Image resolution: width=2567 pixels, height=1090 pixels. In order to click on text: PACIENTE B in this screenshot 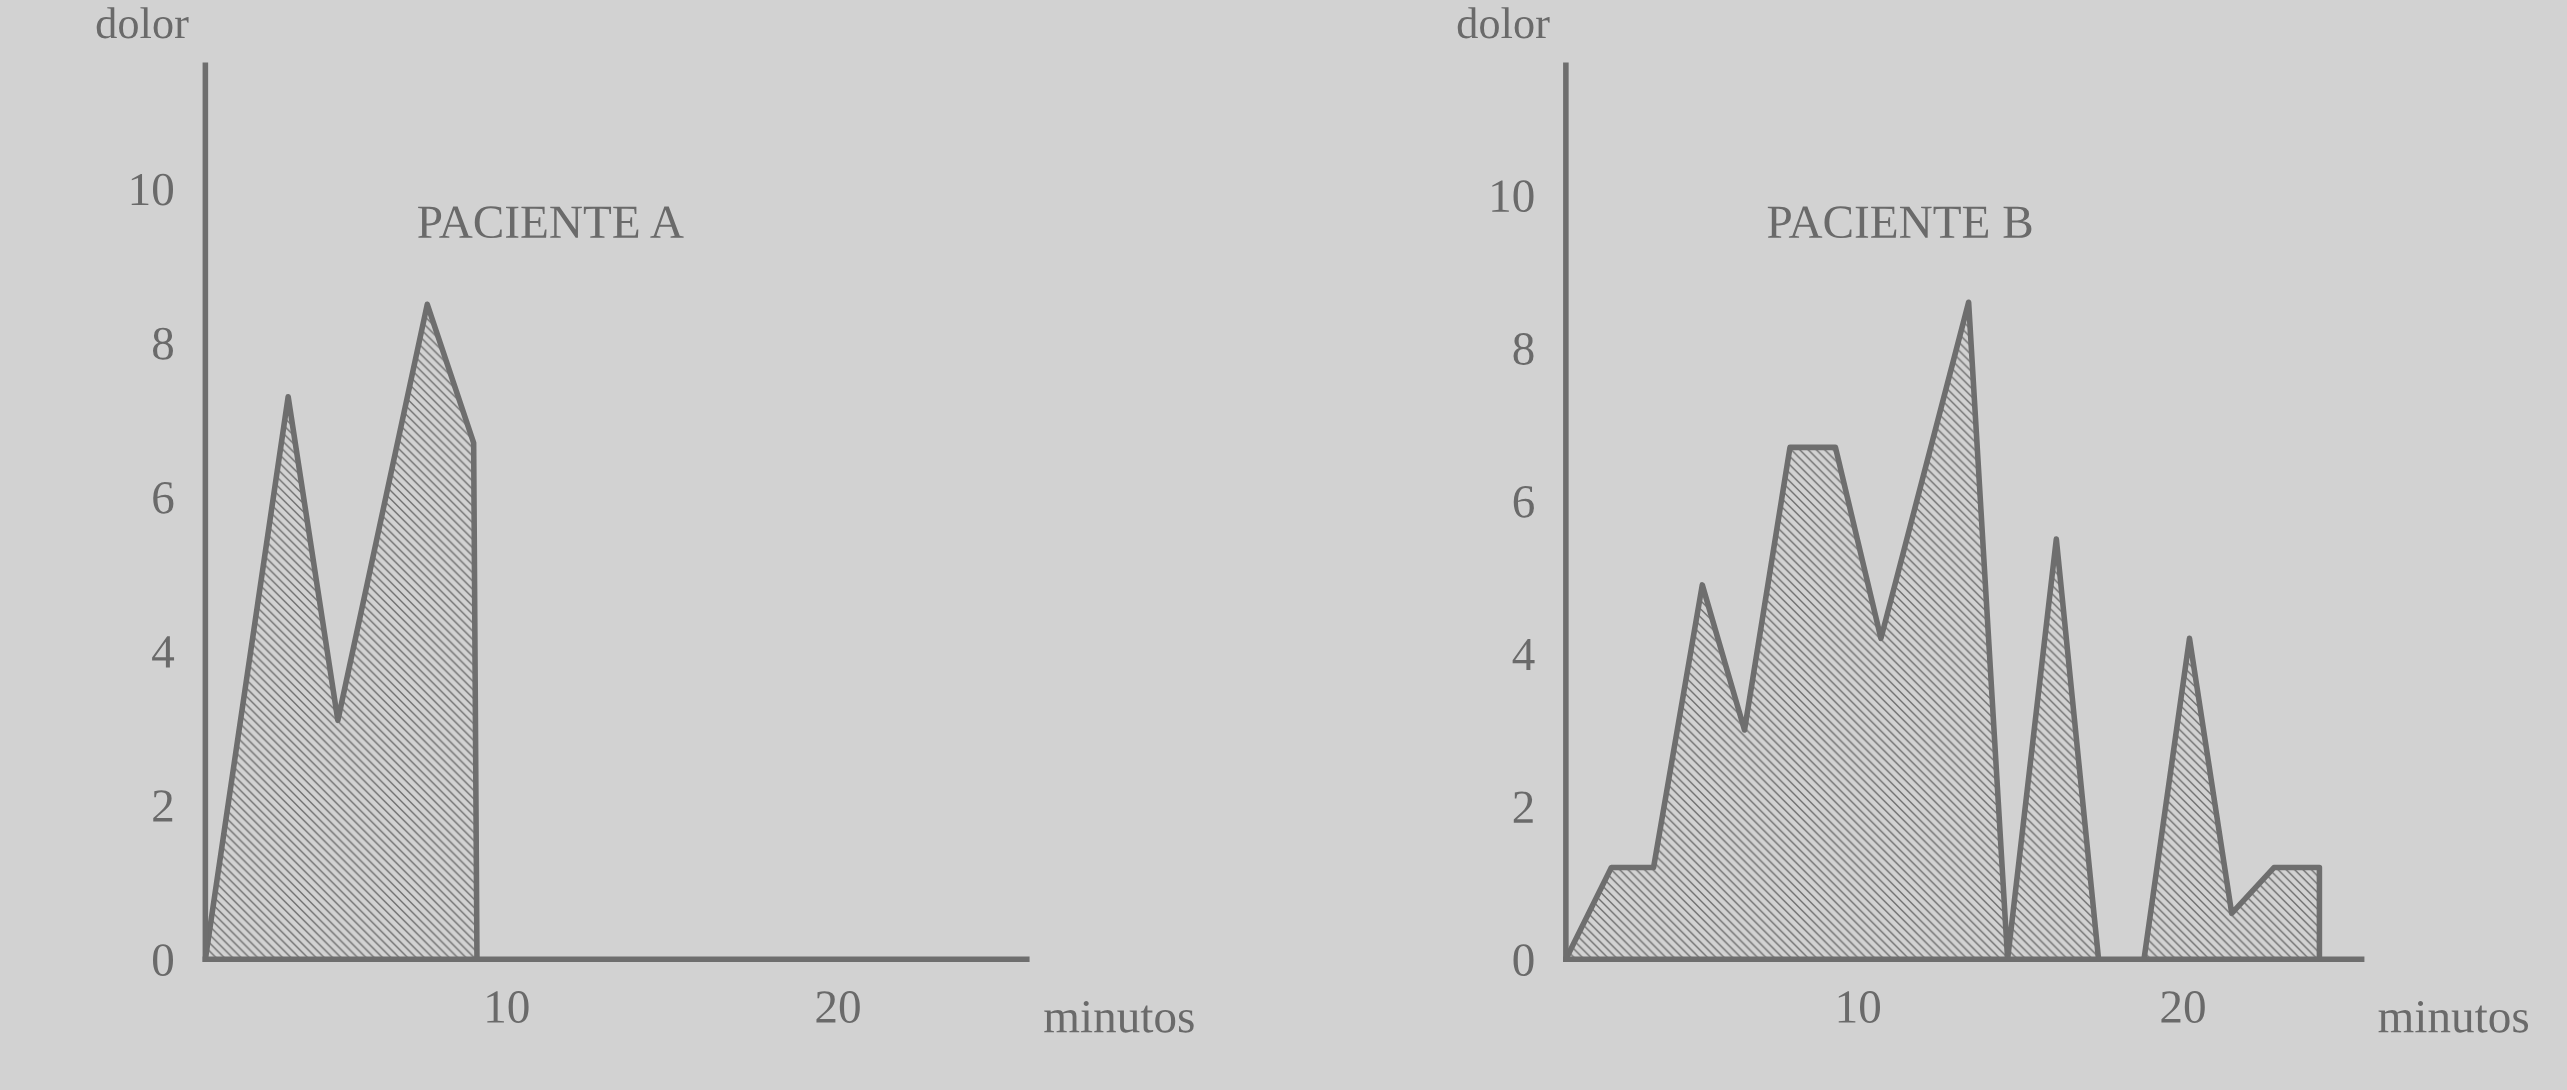, I will do `click(1899, 222)`.